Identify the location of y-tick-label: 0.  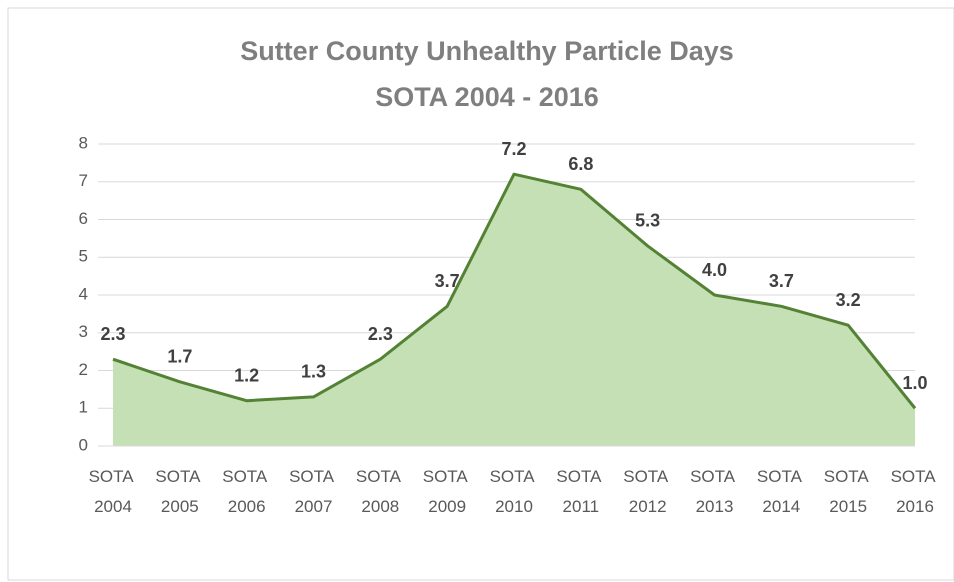
(83, 444).